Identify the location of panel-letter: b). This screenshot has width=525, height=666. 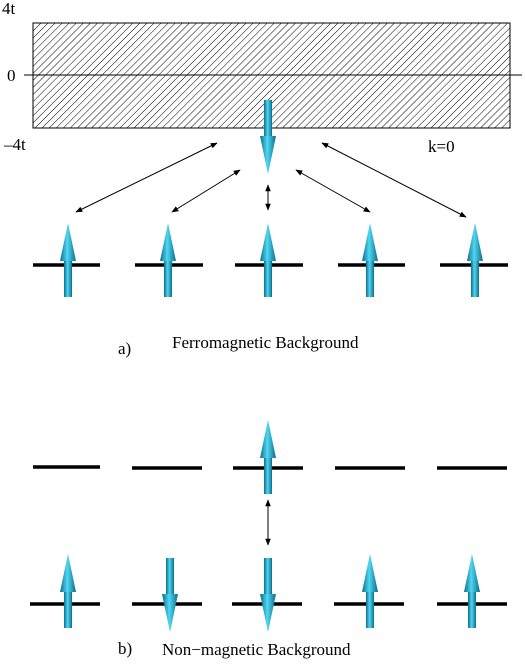
(125, 648).